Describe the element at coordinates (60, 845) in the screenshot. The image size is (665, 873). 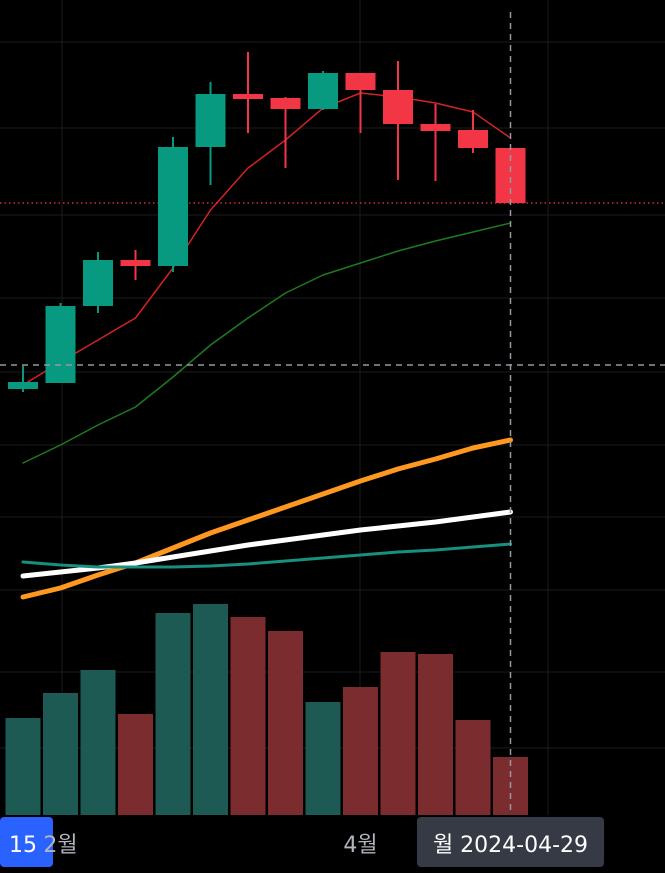
I see `x-tick-label: 2월` at that location.